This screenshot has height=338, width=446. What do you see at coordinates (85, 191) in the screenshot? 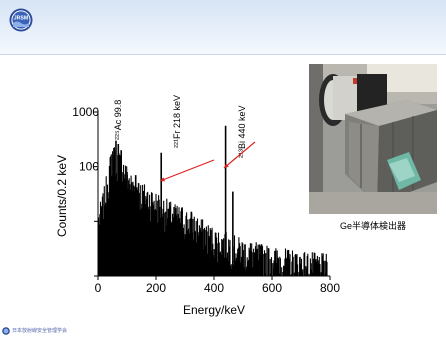
I see `y-ticks: 100 1000` at bounding box center [85, 191].